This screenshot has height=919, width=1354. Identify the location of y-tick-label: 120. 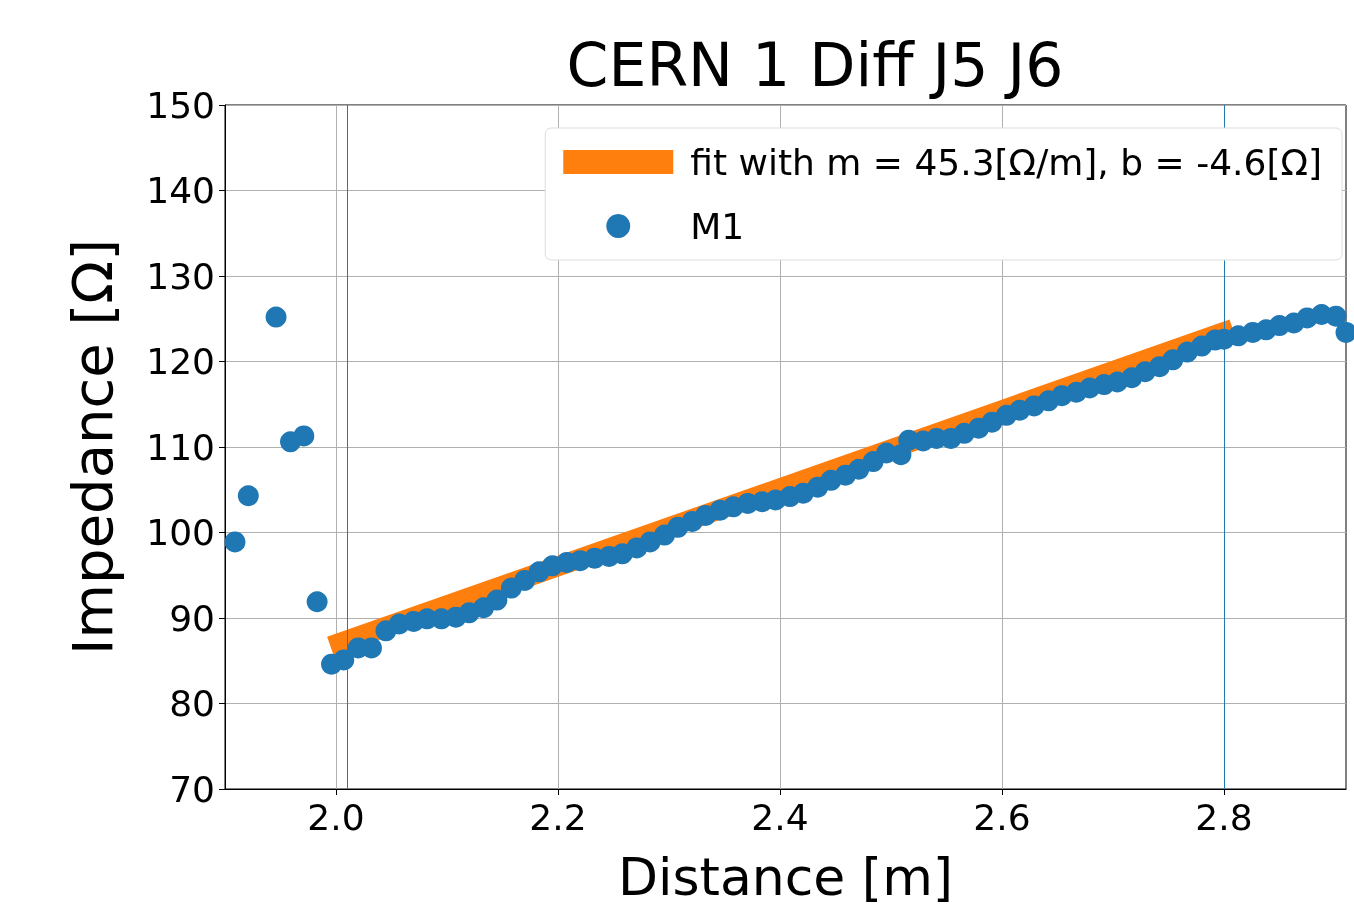
(180, 361).